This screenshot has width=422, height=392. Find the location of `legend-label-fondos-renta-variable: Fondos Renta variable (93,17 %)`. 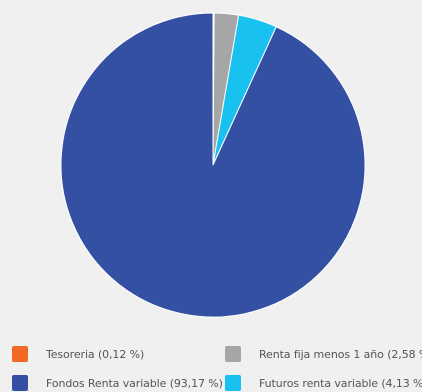

legend-label-fondos-renta-variable: Fondos Renta variable (93,17 %) is located at coordinates (134, 383).